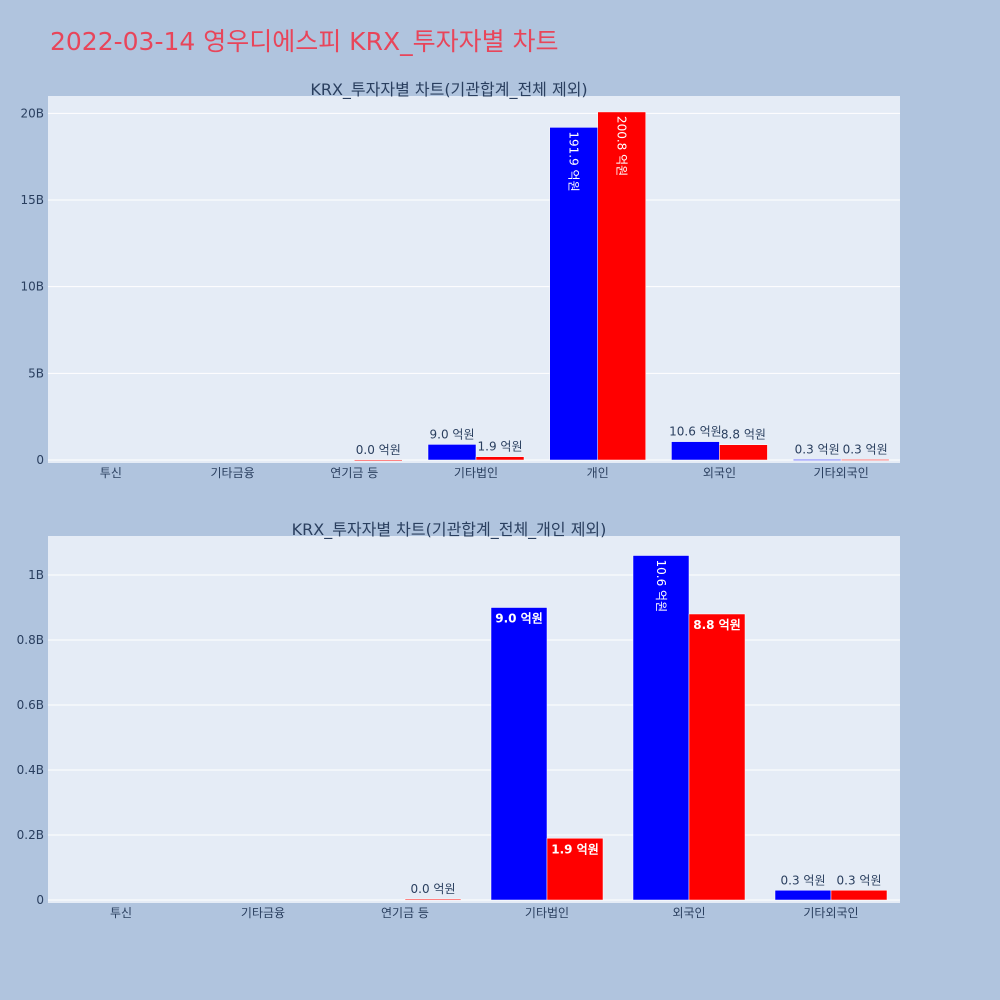 This screenshot has width=1000, height=1000. I want to click on y-tick-label: 0.4B, so click(30, 770).